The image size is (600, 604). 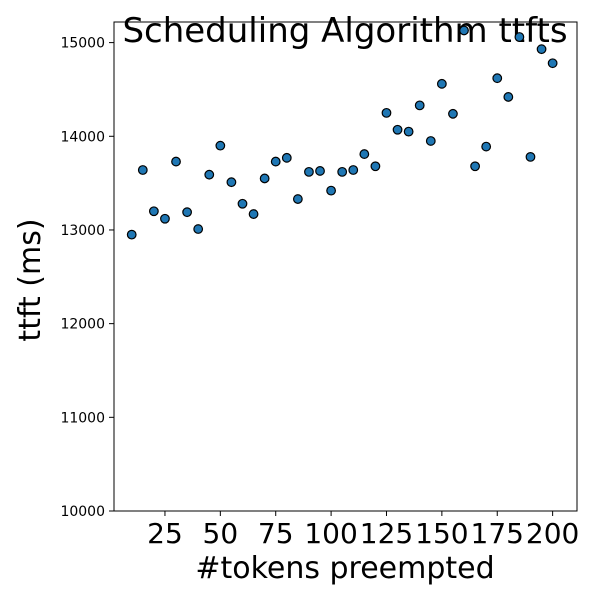 What do you see at coordinates (82, 325) in the screenshot?
I see `y-tick-label: 12000` at bounding box center [82, 325].